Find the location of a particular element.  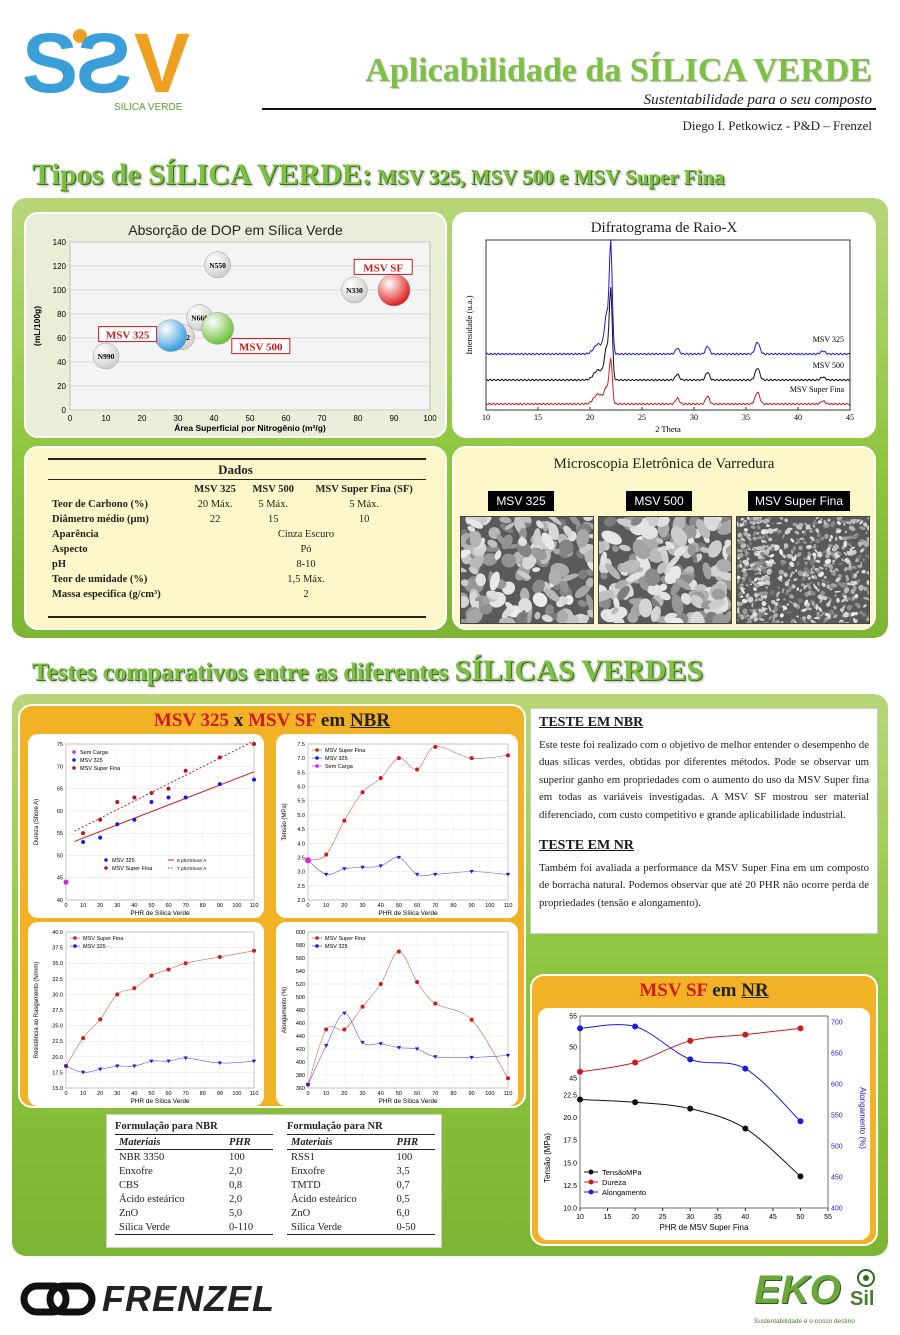

y-tick-label: 35.0 is located at coordinates (57, 964).